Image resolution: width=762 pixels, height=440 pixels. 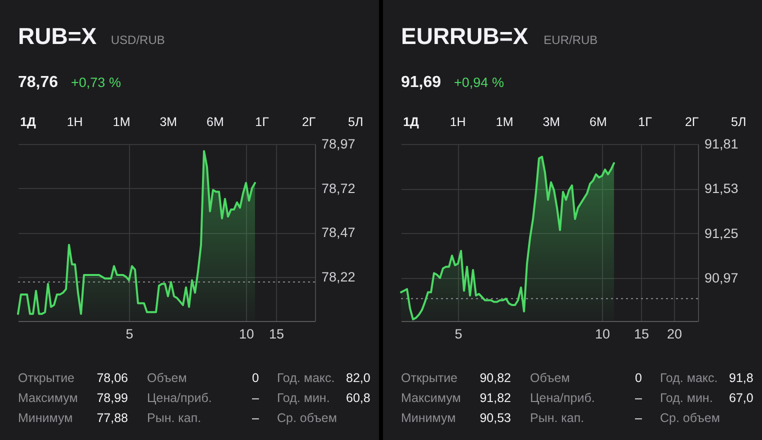 What do you see at coordinates (112, 378) in the screenshot?
I see `text: 78,06` at bounding box center [112, 378].